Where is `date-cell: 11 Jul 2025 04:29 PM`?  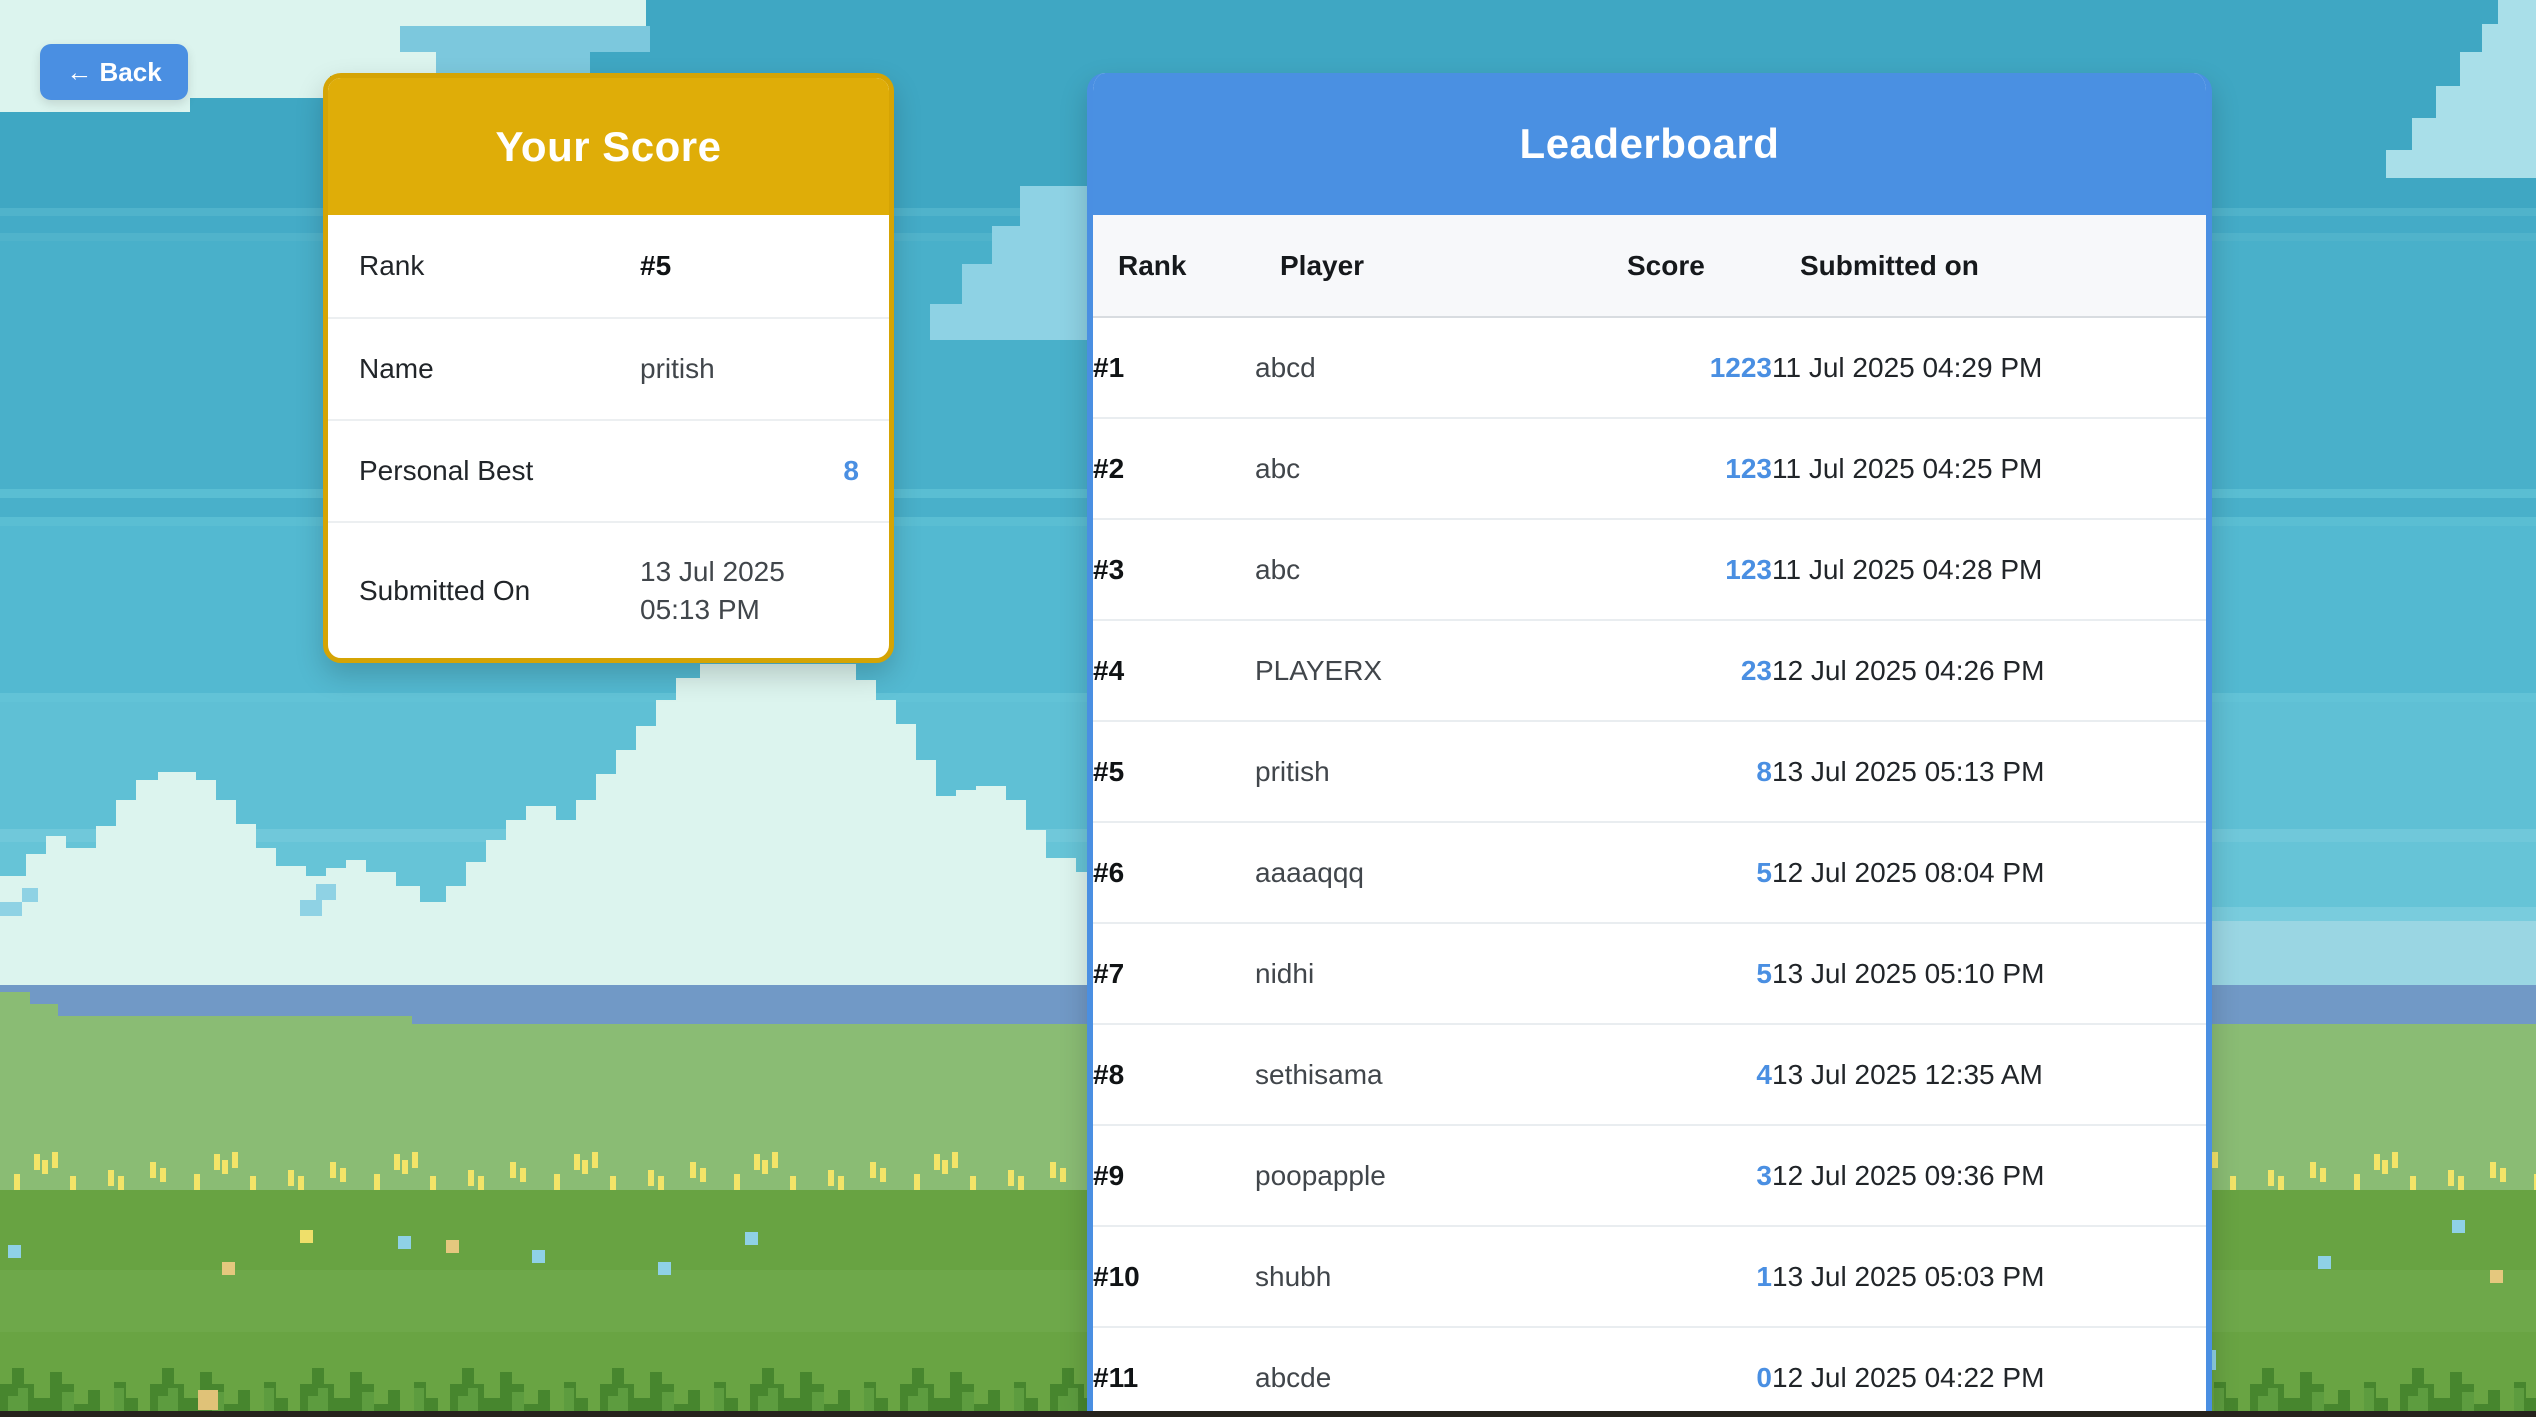
date-cell: 11 Jul 2025 04:29 PM is located at coordinates (1989, 367).